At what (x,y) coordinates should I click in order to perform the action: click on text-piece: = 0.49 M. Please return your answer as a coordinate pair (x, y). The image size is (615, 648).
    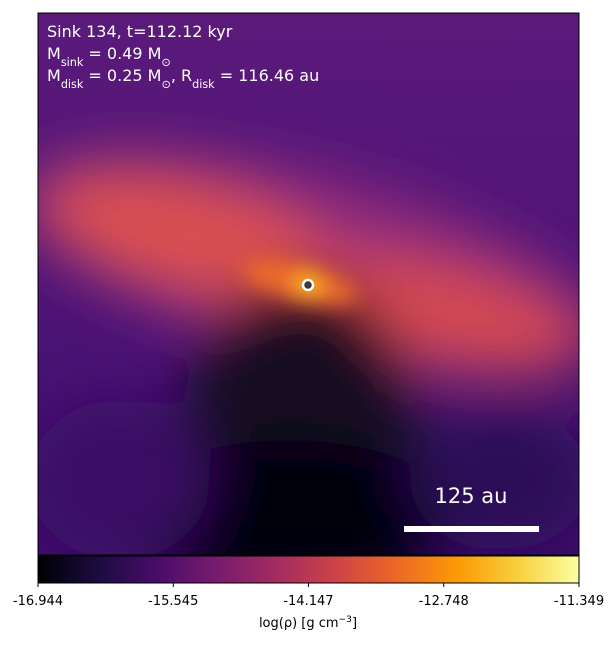
    Looking at the image, I should click on (122, 53).